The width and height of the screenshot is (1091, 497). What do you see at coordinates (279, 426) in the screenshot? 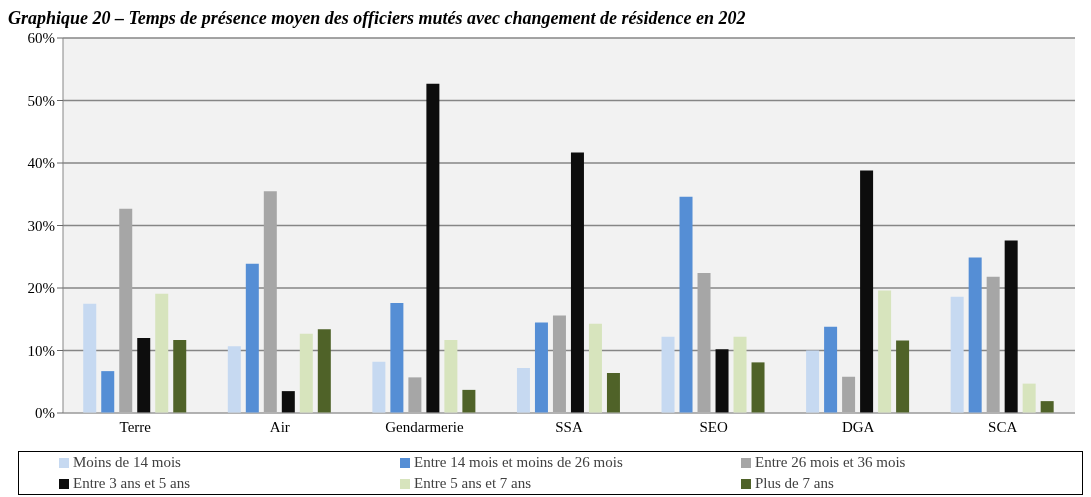
I see `x-tick-label: Air` at bounding box center [279, 426].